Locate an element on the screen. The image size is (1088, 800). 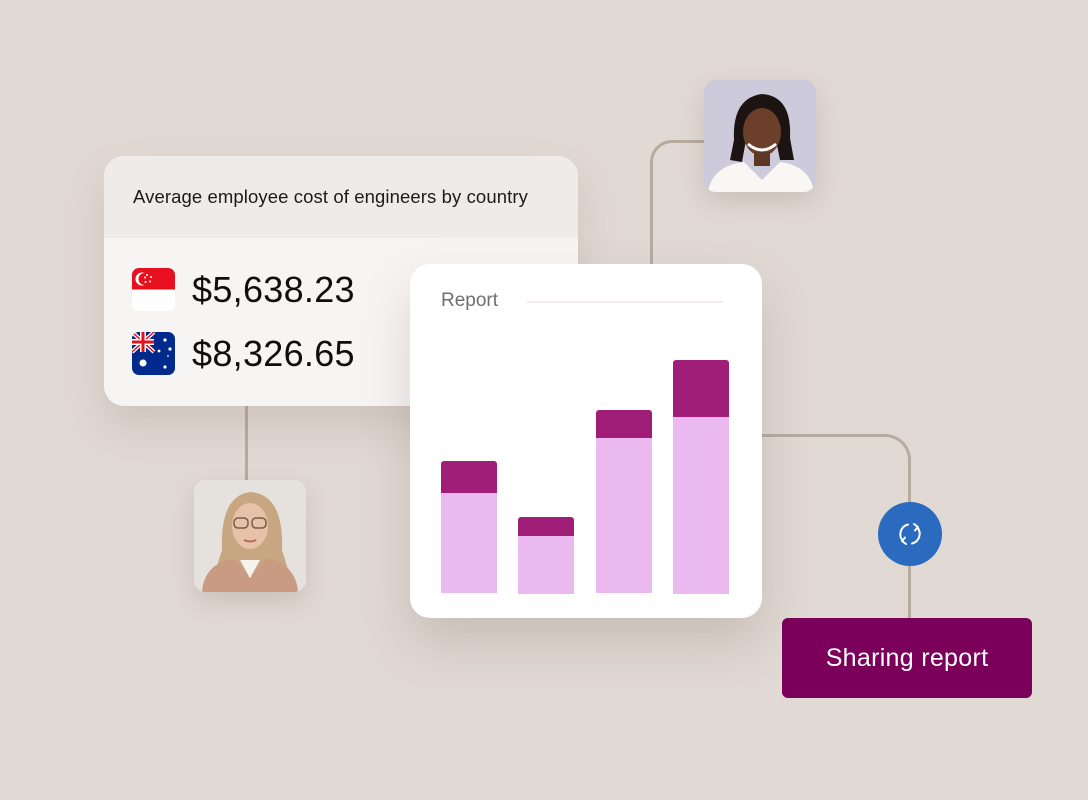
avatar-top is located at coordinates (760, 136).